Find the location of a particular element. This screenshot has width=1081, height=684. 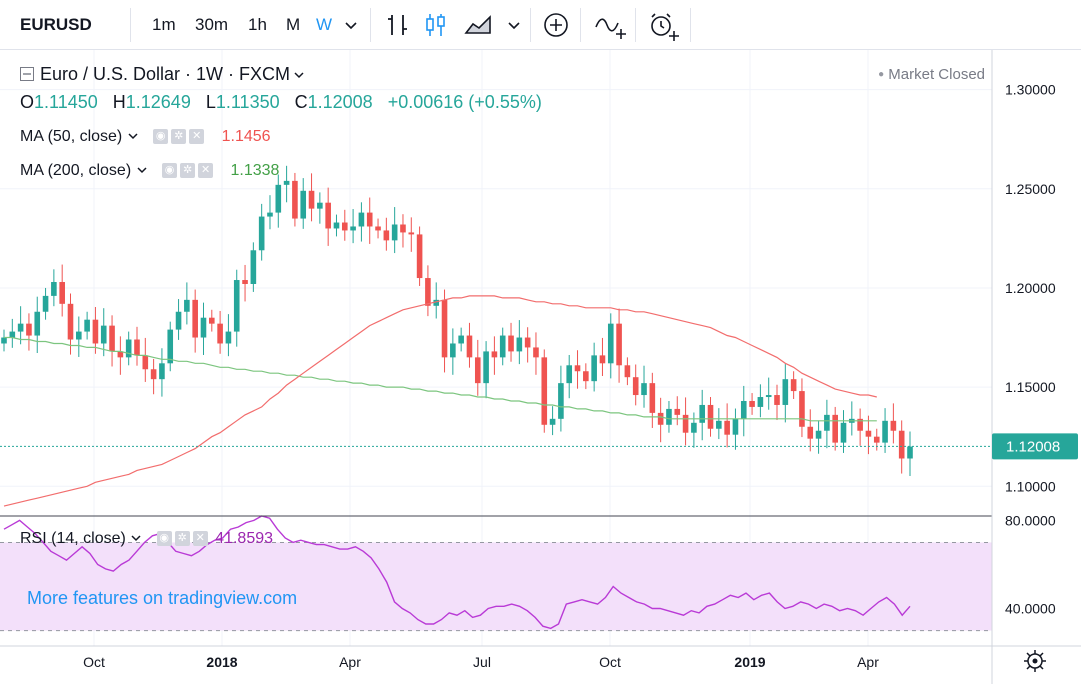

close-value: 1.12008 is located at coordinates (340, 102).